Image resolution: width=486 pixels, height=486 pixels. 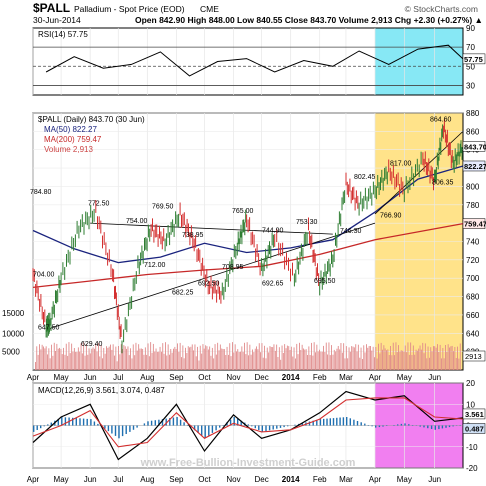 I want to click on price-annotation: 817.00, so click(x=401, y=163).